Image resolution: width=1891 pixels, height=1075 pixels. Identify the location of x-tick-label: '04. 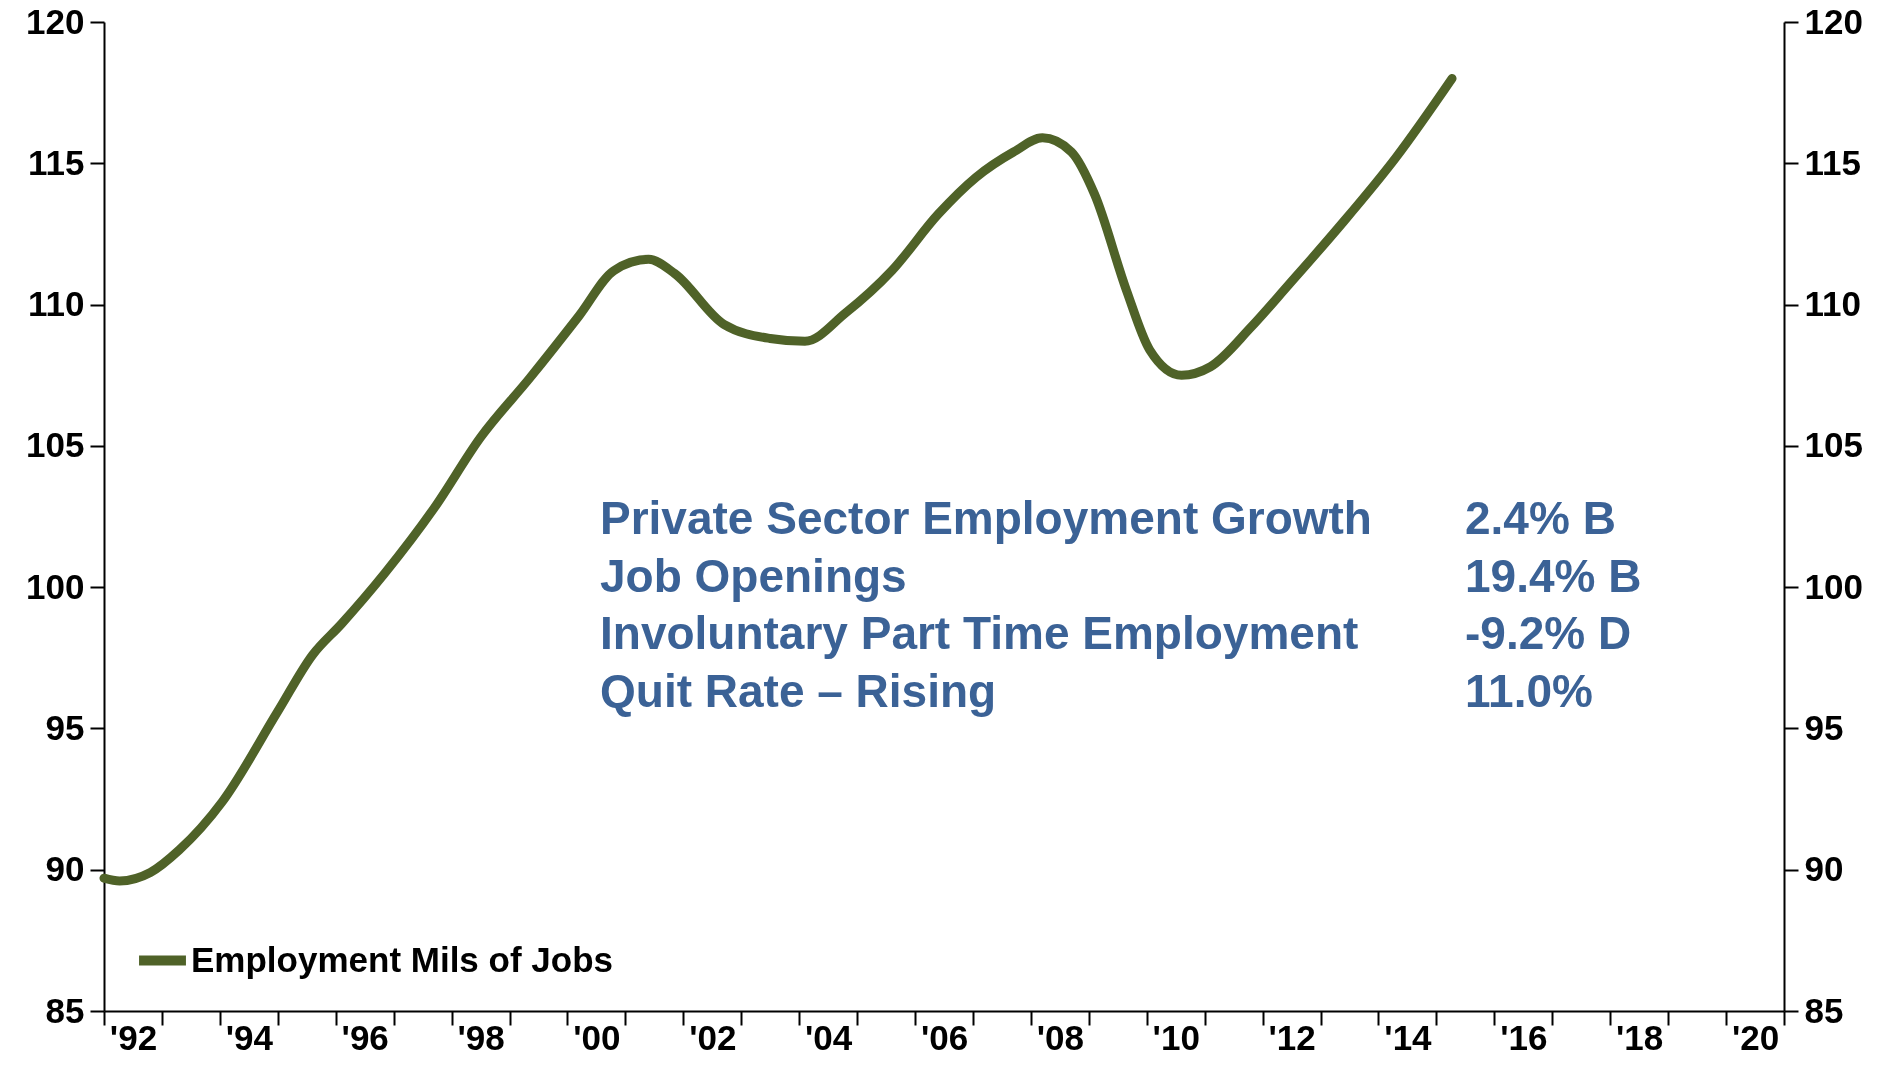
(829, 1037).